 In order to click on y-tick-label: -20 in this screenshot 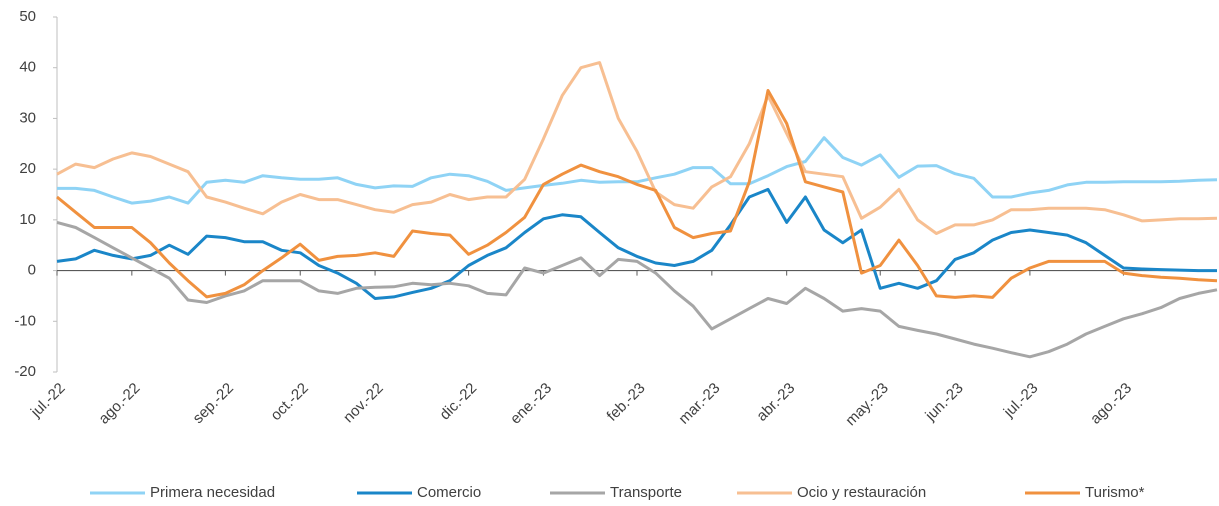, I will do `click(25, 371)`.